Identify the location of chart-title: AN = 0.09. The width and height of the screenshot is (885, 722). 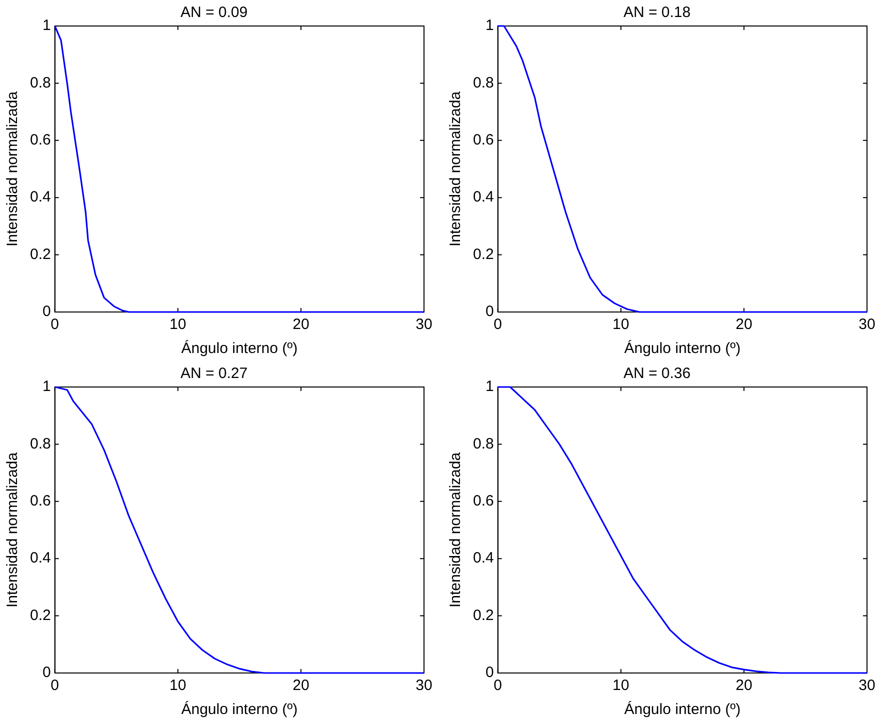
(214, 13).